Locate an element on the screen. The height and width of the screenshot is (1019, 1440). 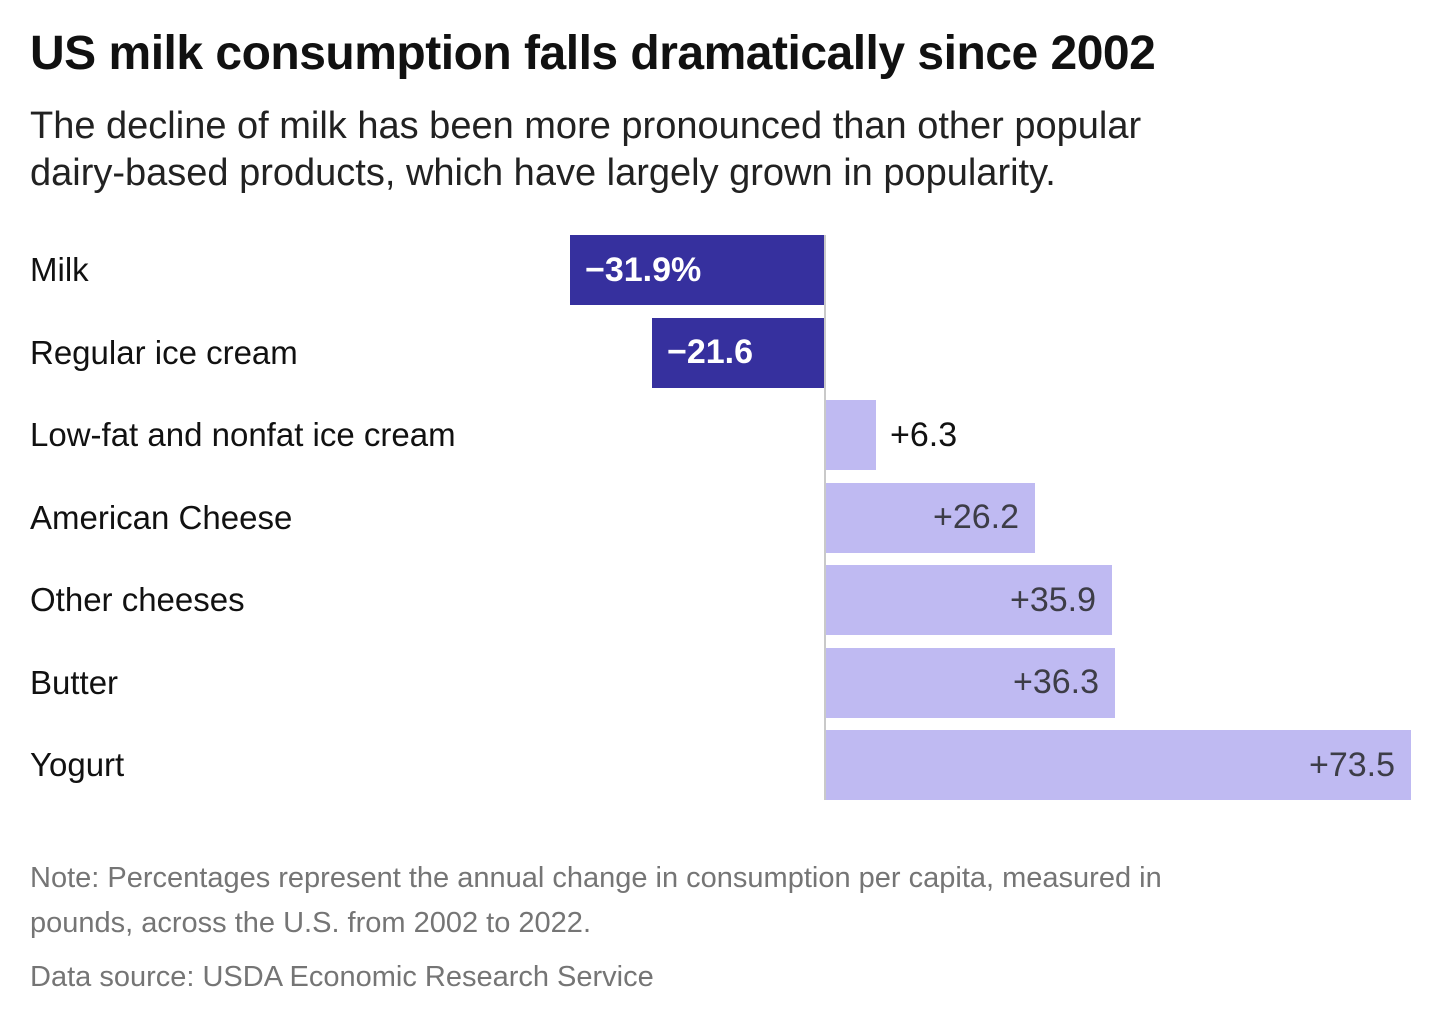
chart-row: American Cheese +26.2 is located at coordinates (720, 517).